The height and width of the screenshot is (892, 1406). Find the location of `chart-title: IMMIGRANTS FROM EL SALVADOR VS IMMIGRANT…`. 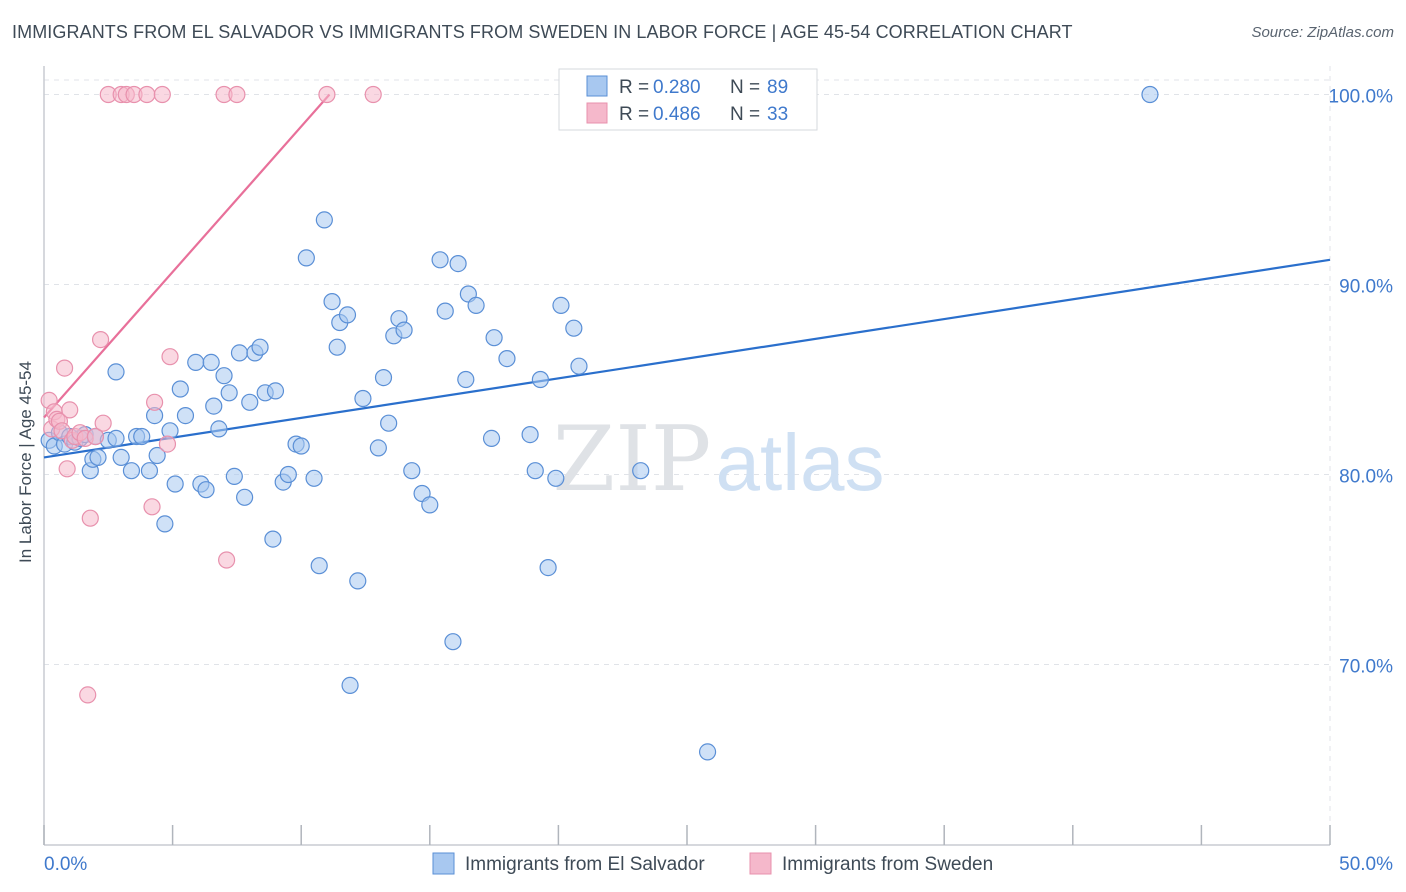

chart-title: IMMIGRANTS FROM EL SALVADOR VS IMMIGRANT… is located at coordinates (542, 32).